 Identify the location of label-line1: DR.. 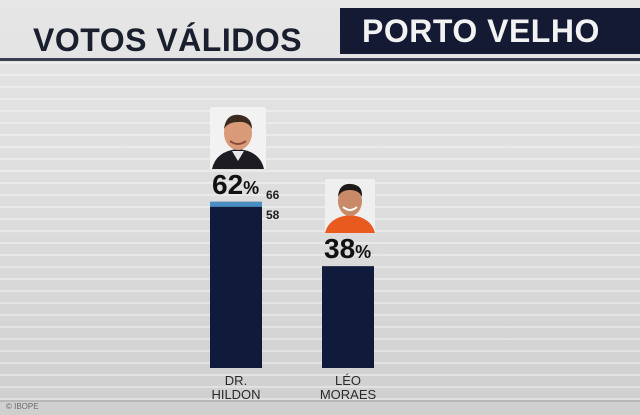
(236, 380).